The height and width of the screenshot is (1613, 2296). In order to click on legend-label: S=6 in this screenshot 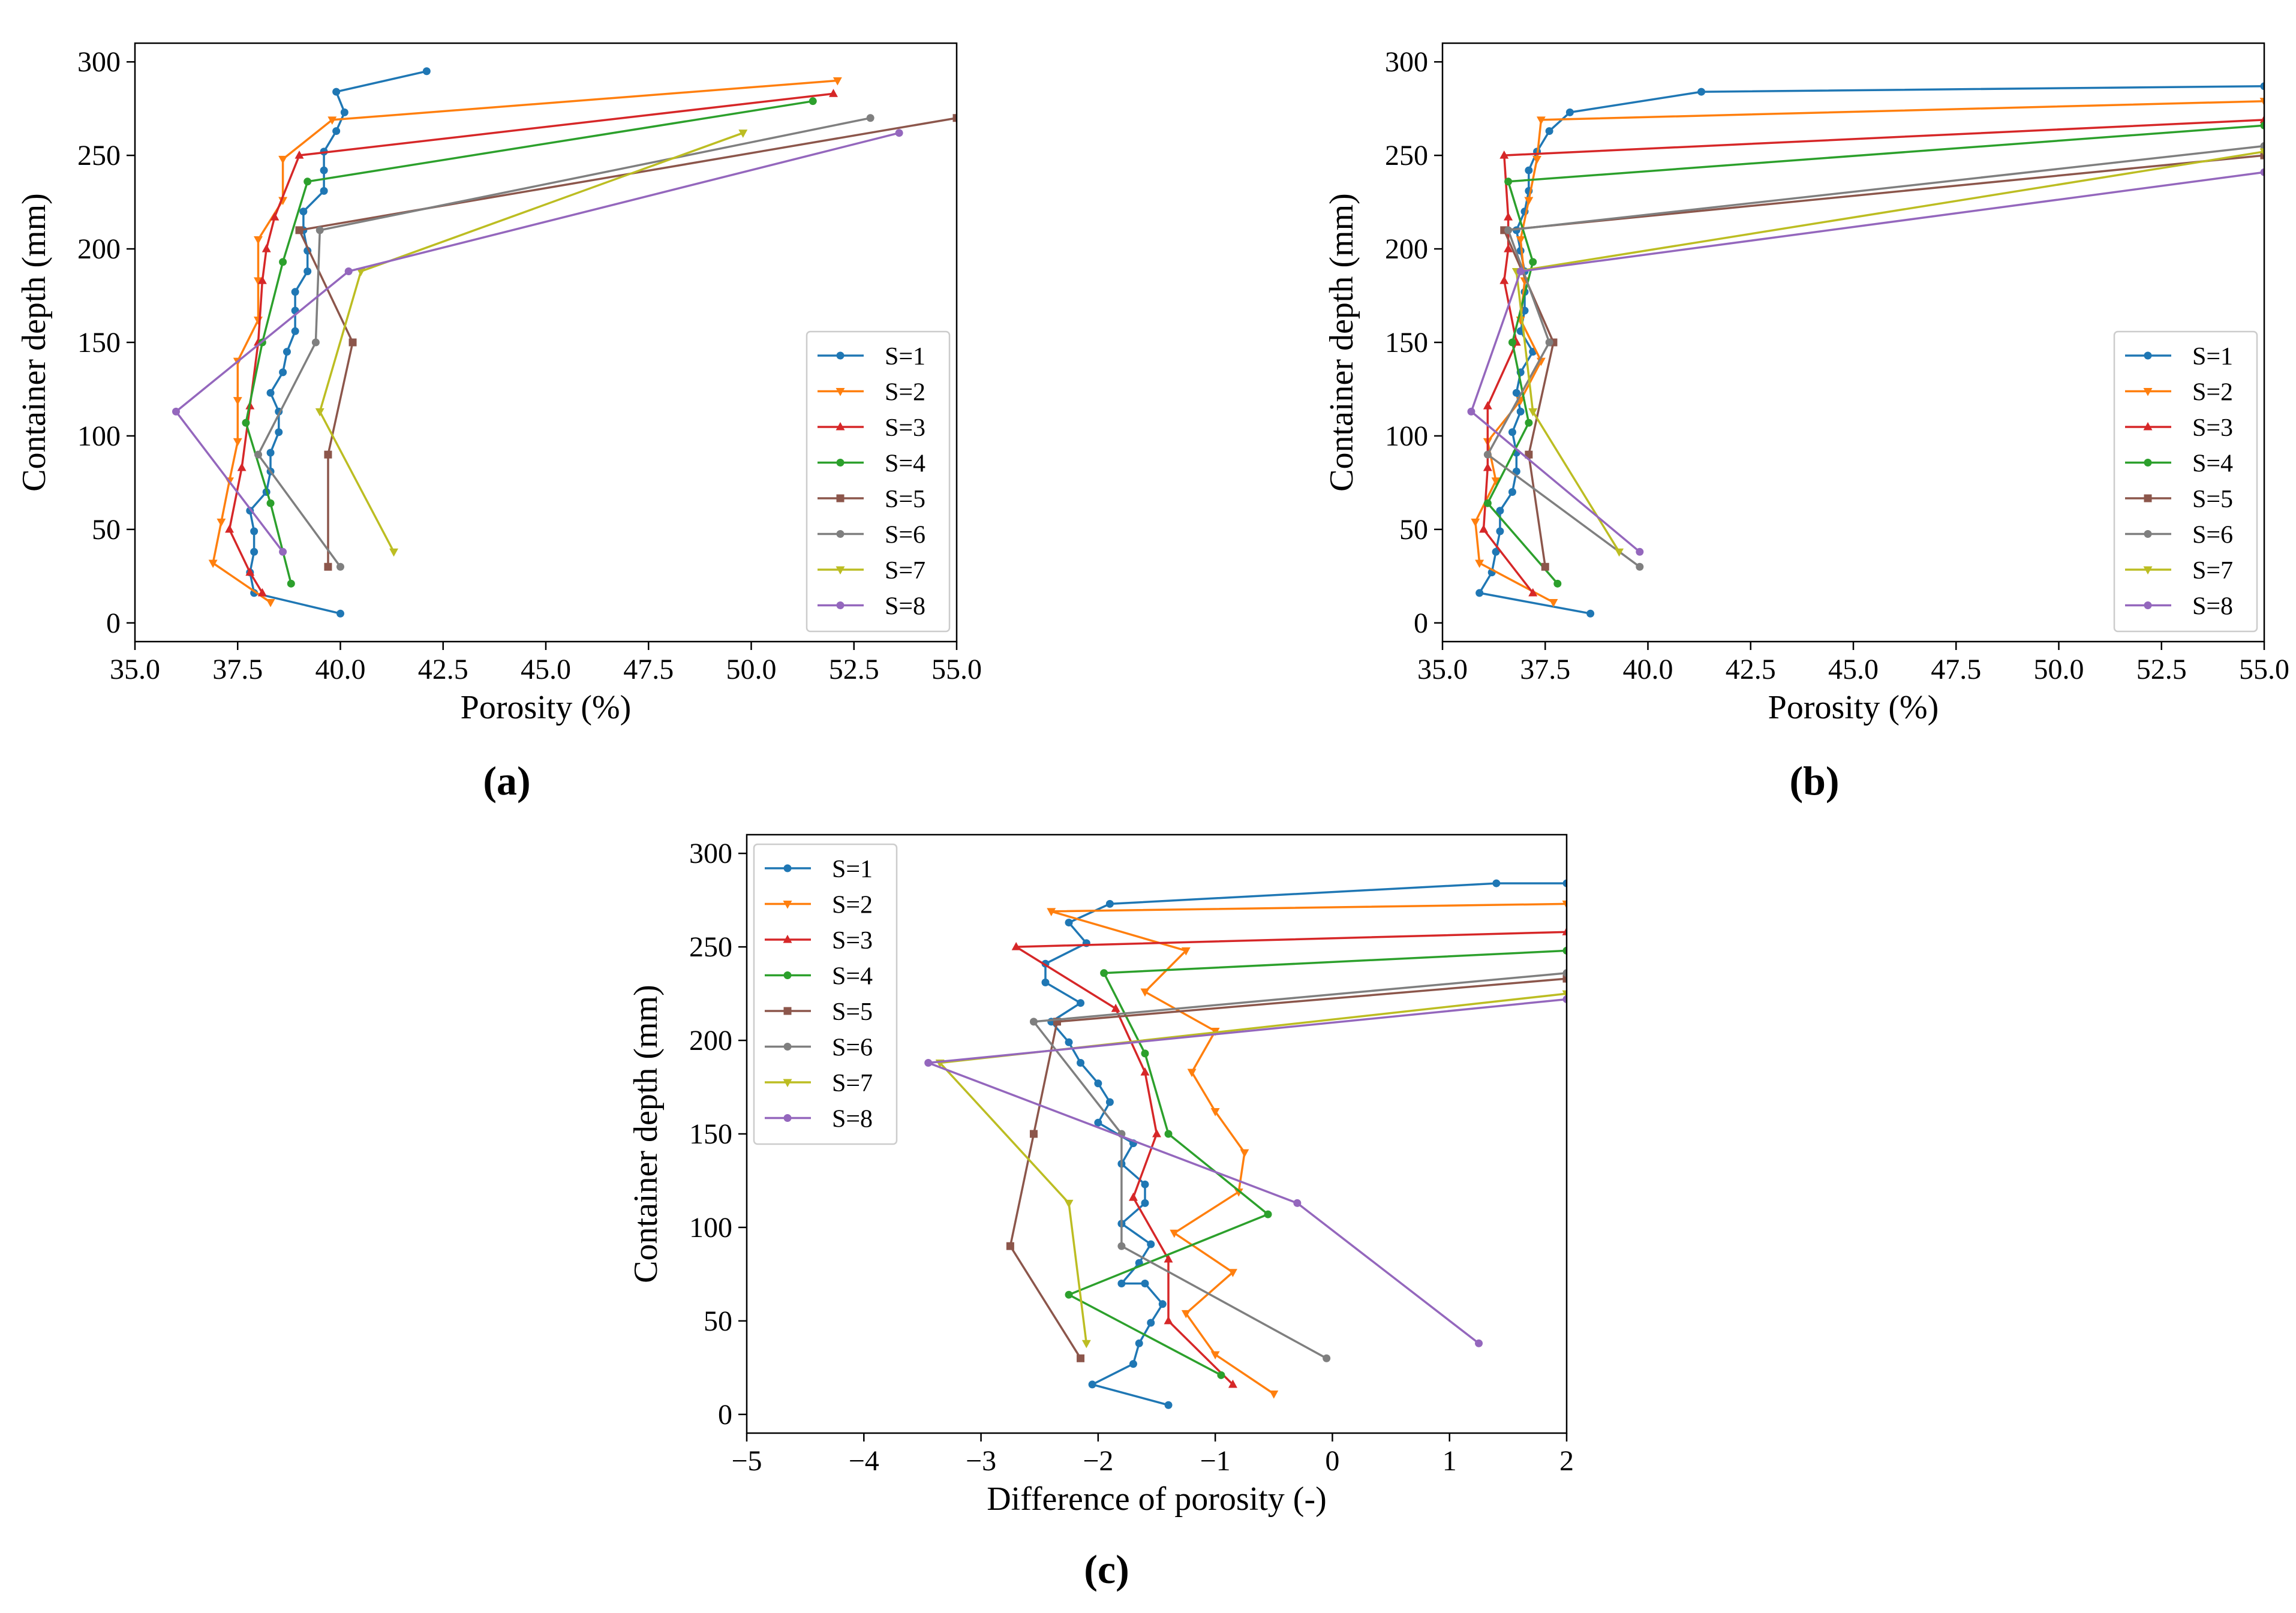, I will do `click(905, 535)`.